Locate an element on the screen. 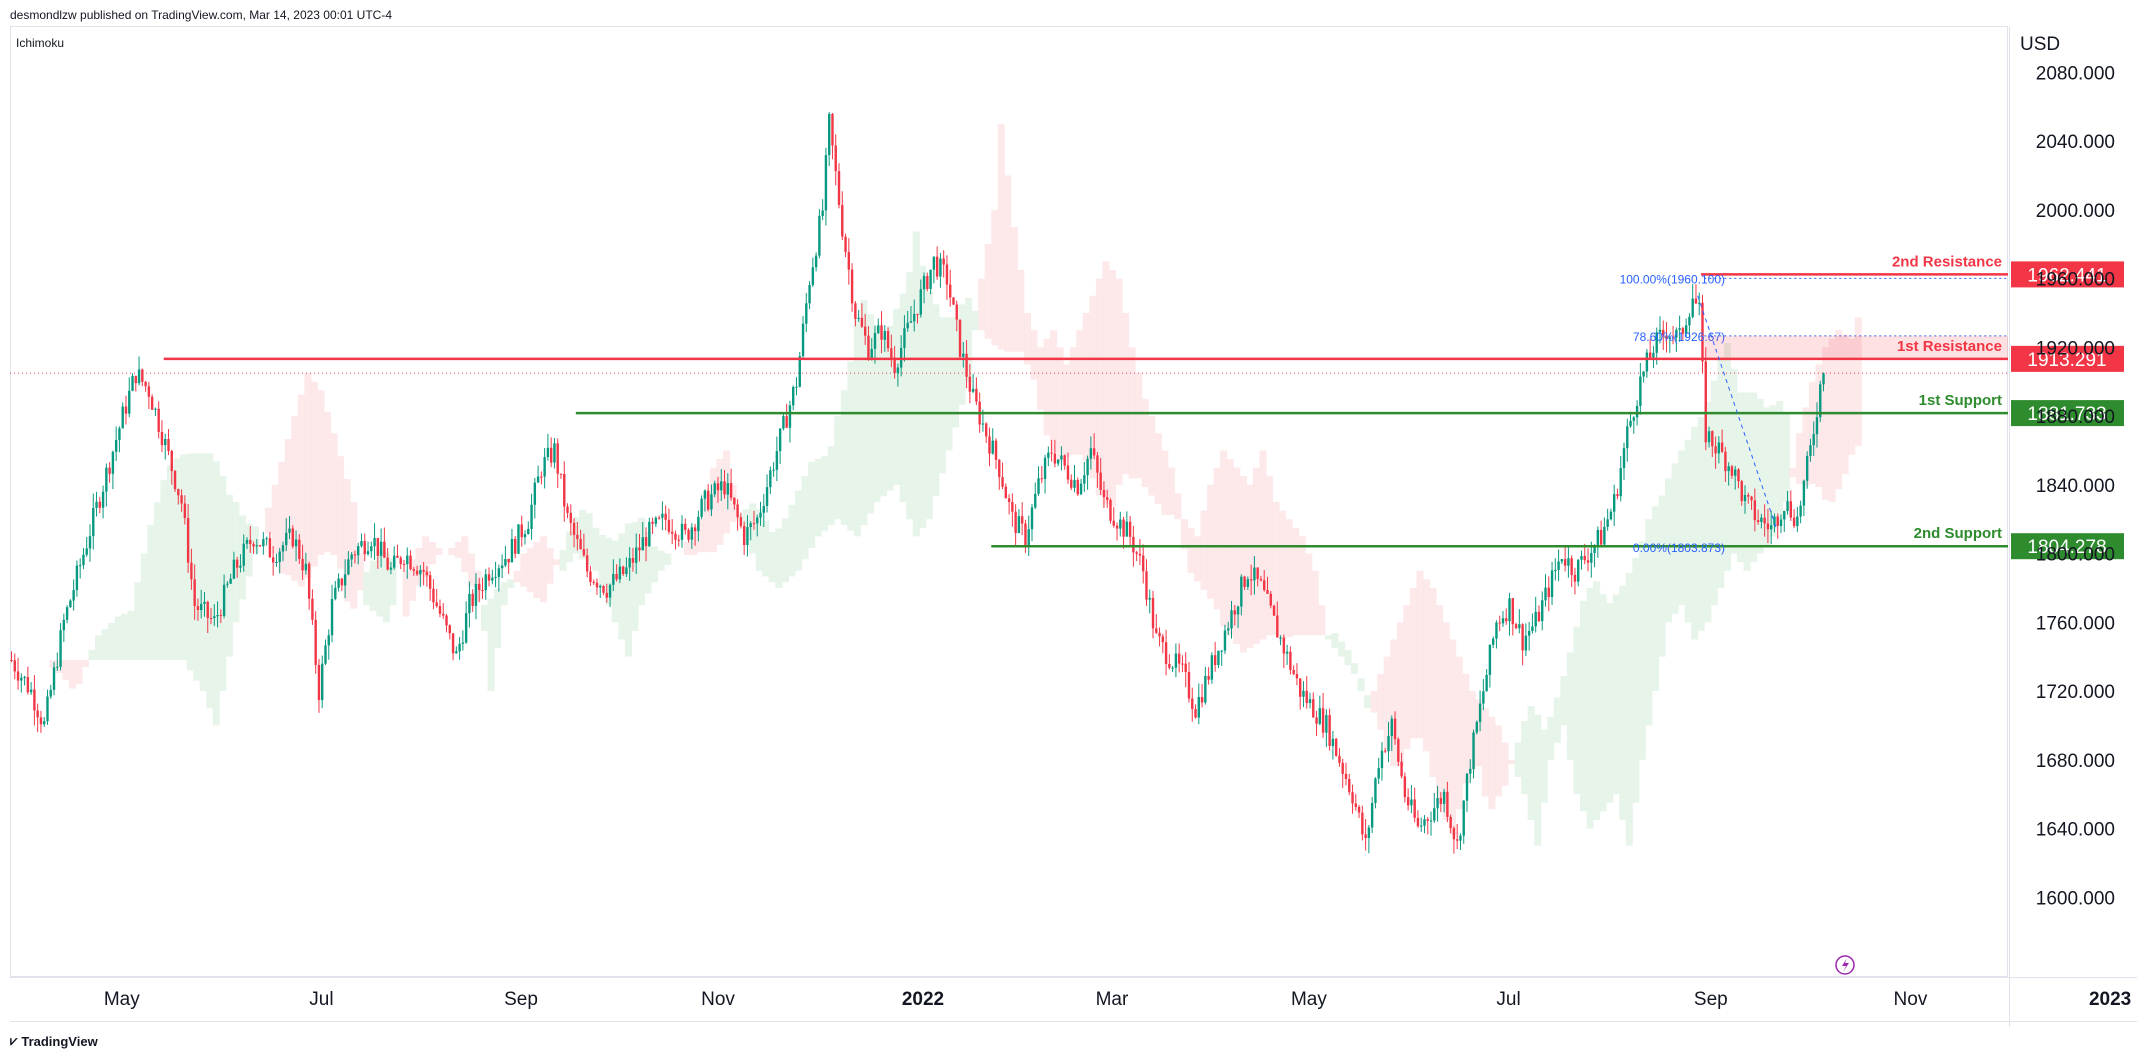 The image size is (2137, 1057). level-price-label: 1962.441 is located at coordinates (2066, 275).